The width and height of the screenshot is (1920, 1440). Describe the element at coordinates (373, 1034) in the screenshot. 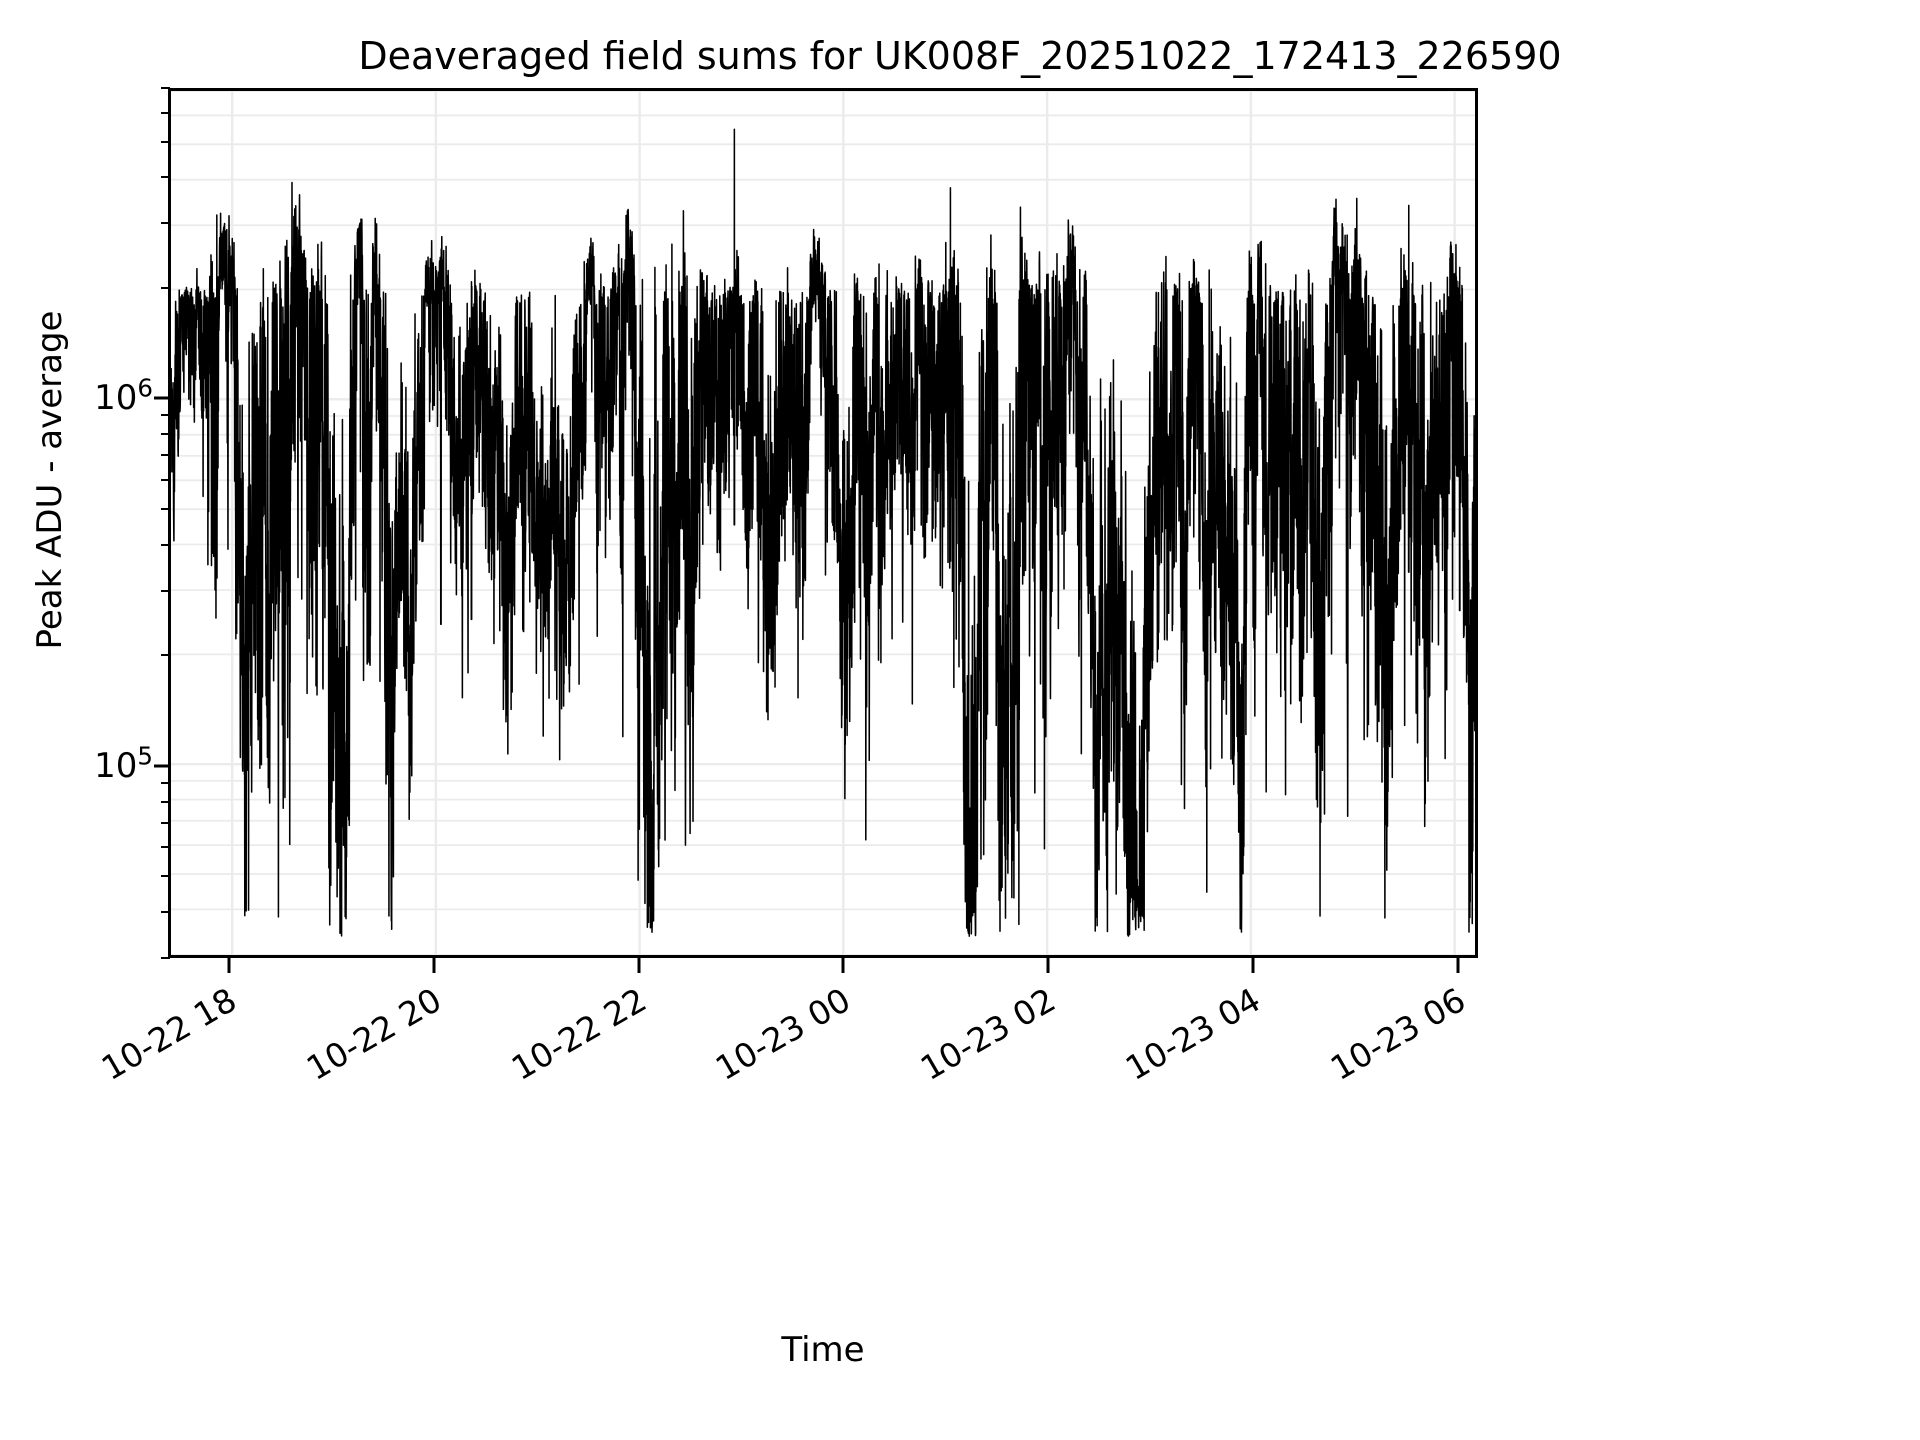

I see `x-tick-label: 10-22 20` at that location.